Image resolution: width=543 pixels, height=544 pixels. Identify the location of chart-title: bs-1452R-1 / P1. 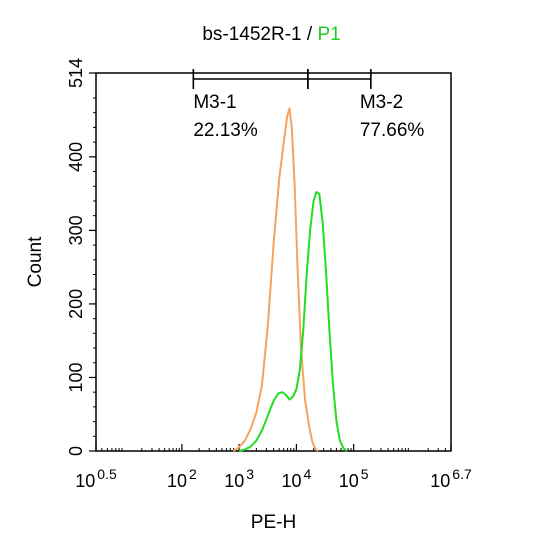
(271, 35).